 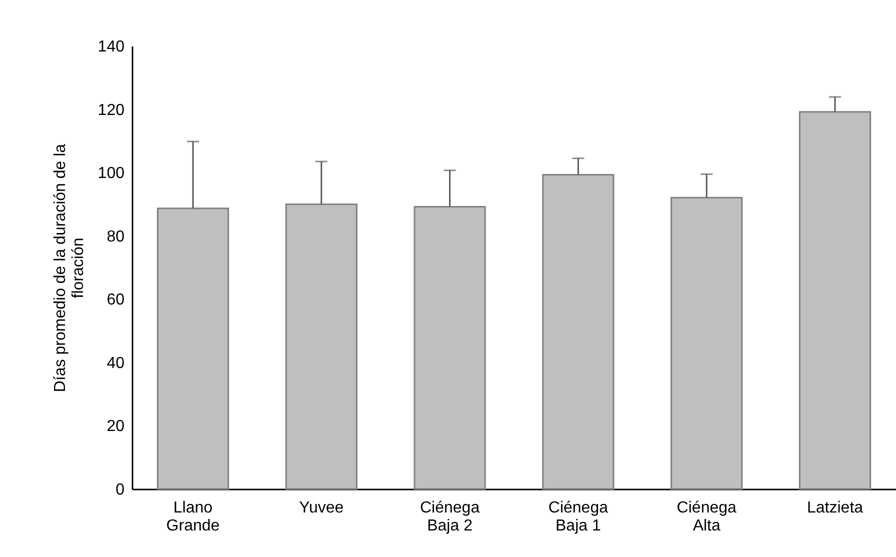 I want to click on x-tick-label: Yuvee, so click(x=321, y=508).